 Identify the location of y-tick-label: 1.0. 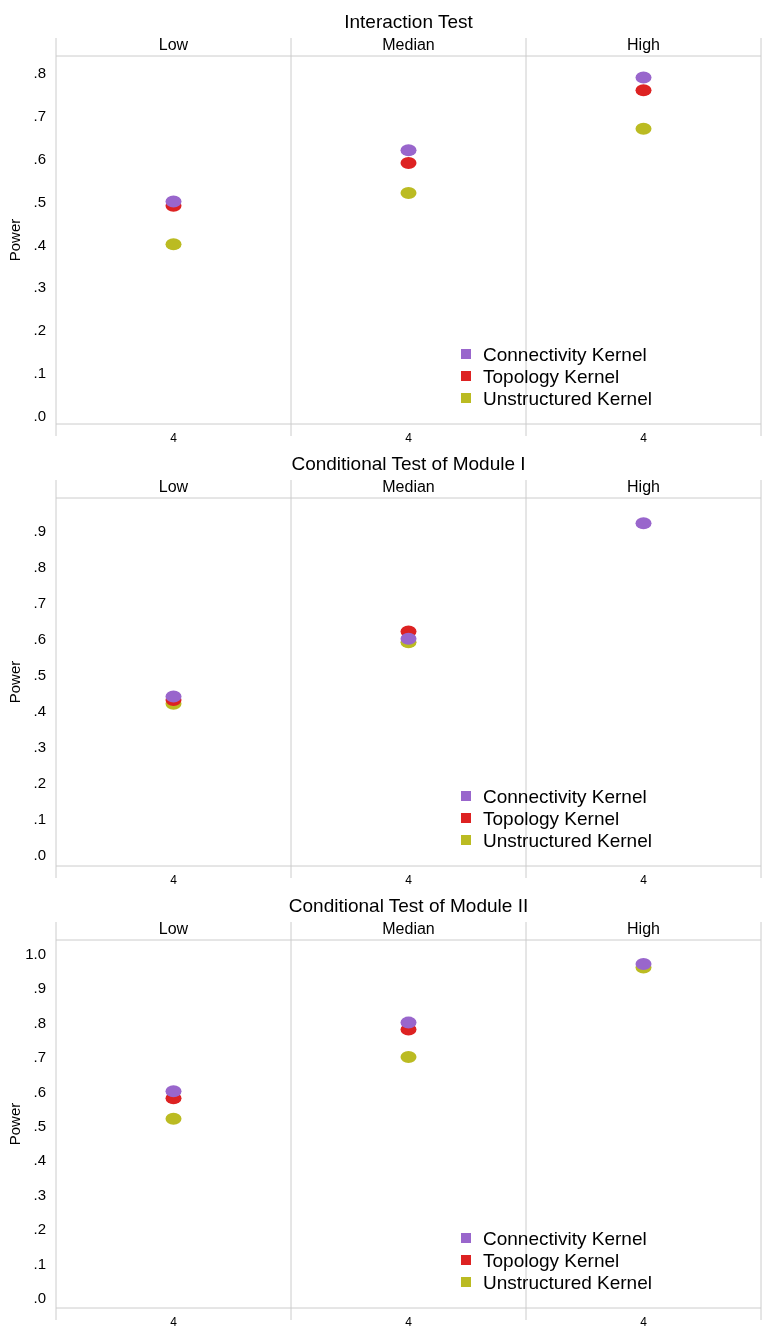
(35, 954).